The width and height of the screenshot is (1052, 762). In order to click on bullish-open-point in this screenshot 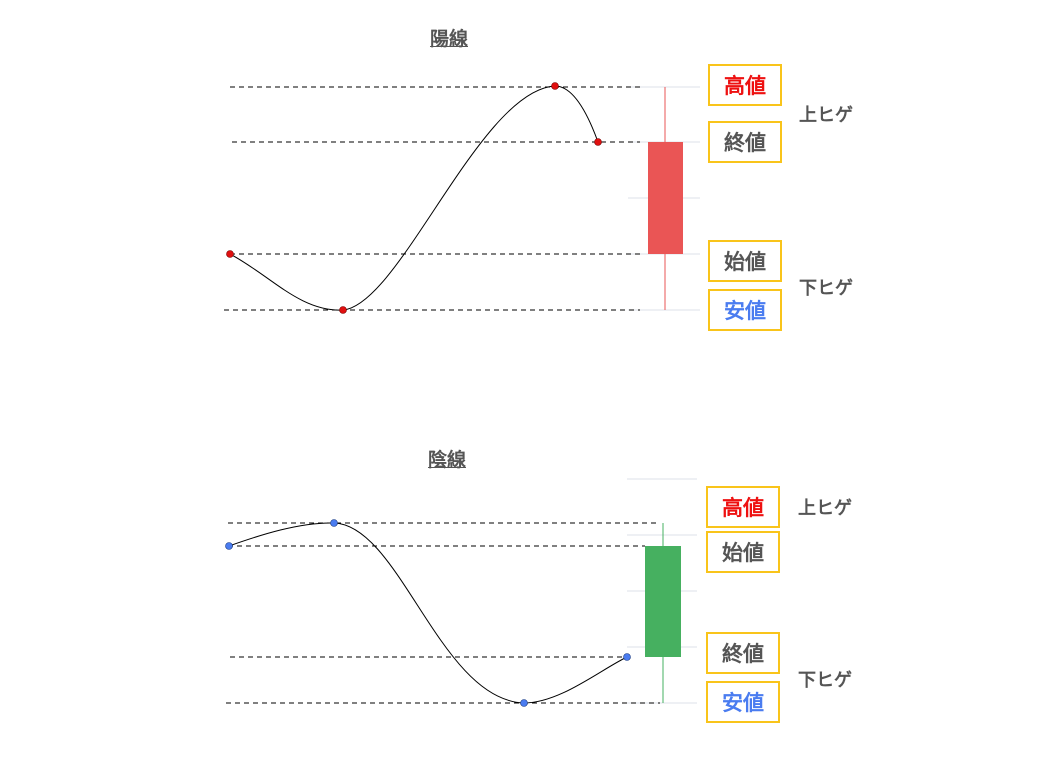, I will do `click(230, 254)`.